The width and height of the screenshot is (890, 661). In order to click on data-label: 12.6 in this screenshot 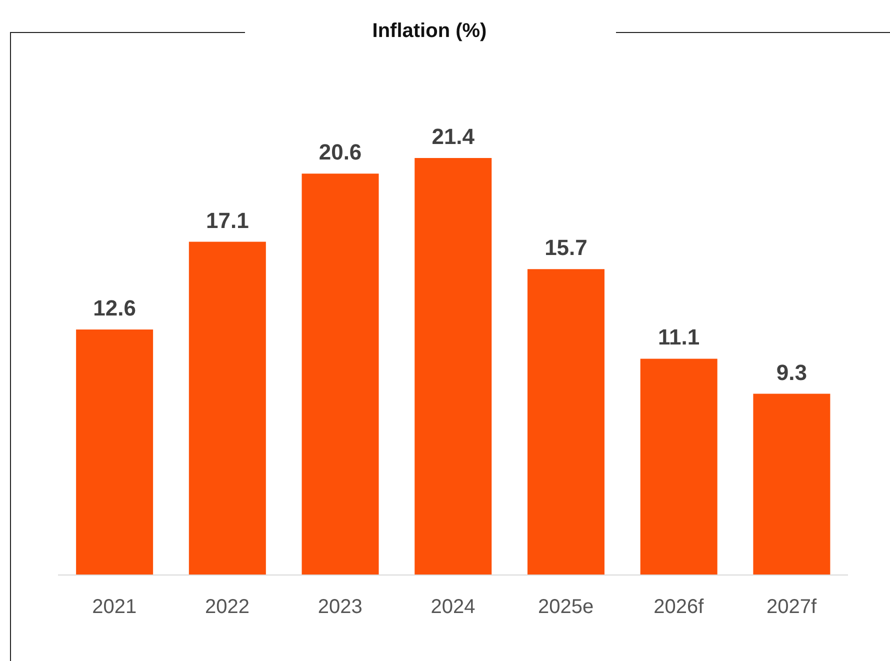, I will do `click(114, 307)`.